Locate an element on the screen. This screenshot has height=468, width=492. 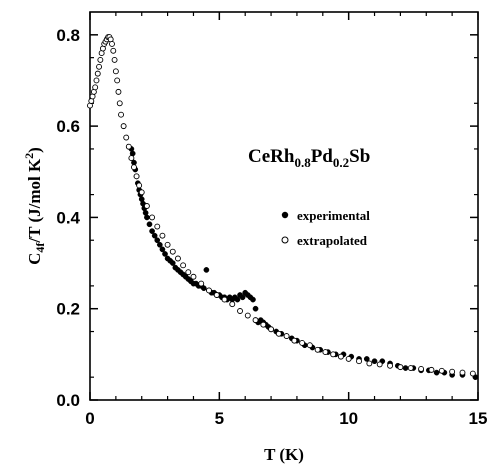
compound-part-2: Pd is located at coordinates (322, 156).